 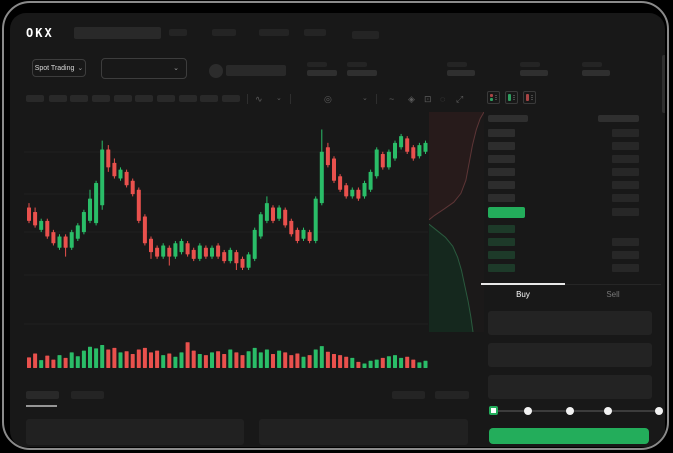 I want to click on search-bar-skeleton, so click(x=117, y=33).